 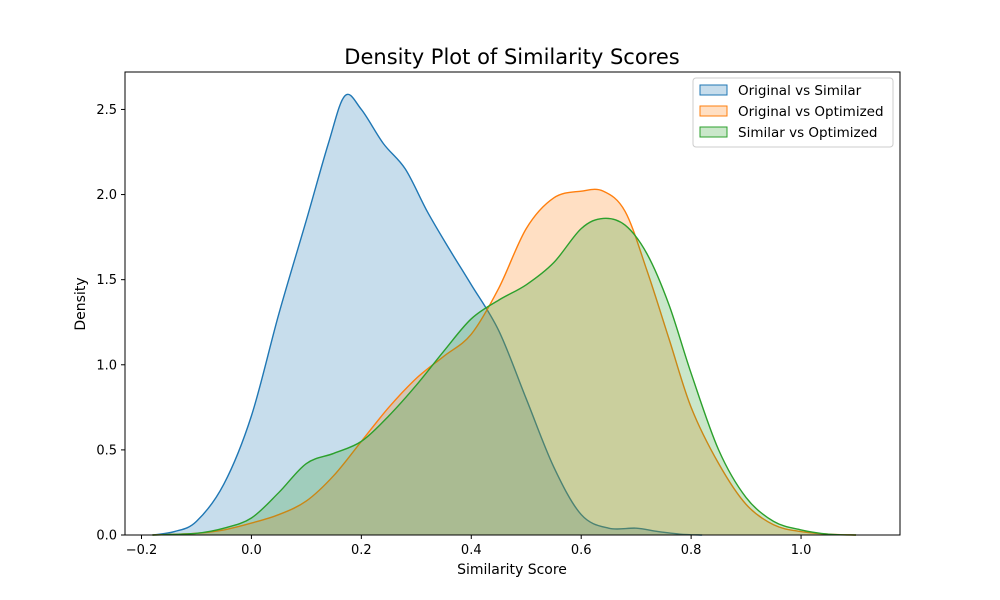 I want to click on legend-label: Original vs Similar, so click(x=800, y=91).